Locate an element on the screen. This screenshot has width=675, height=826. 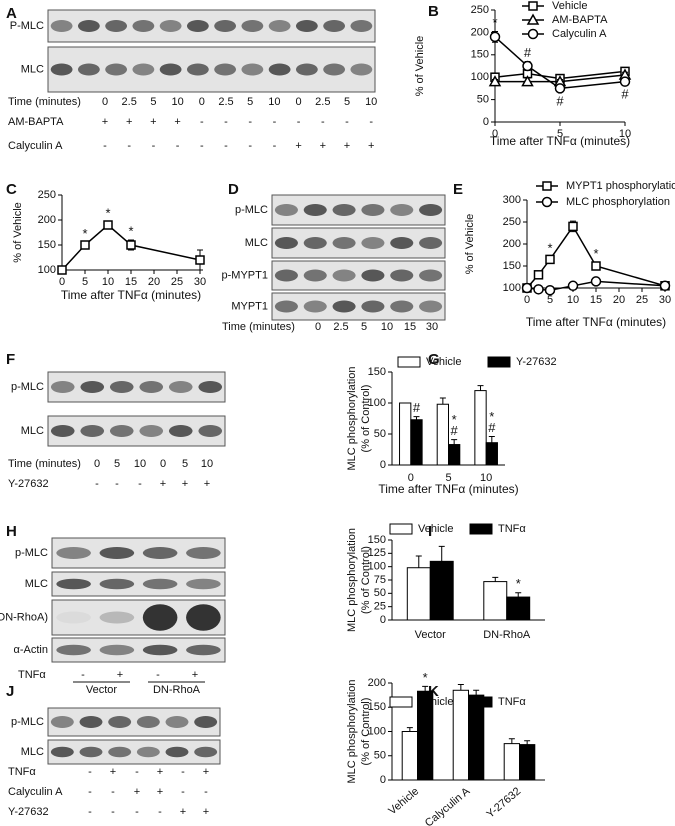
condition-value: 2.5 is located at coordinates (129, 102).